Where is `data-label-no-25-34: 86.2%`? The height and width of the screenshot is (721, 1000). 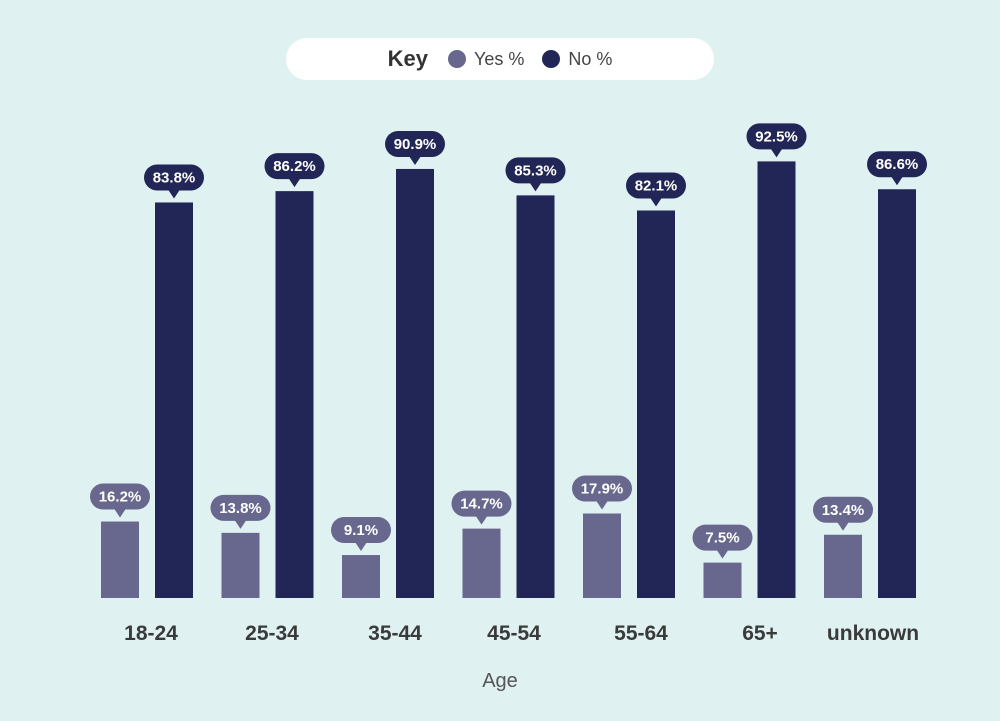 data-label-no-25-34: 86.2% is located at coordinates (294, 170).